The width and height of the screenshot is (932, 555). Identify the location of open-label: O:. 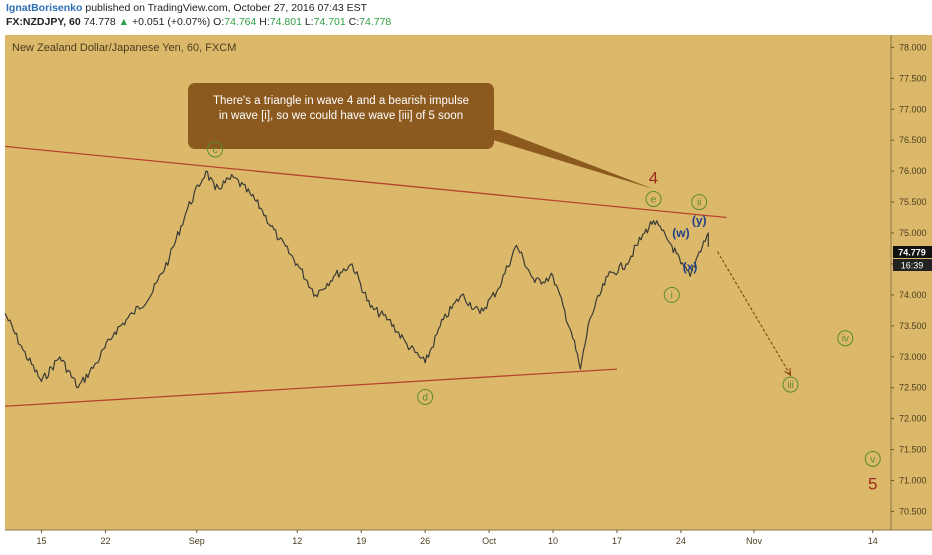
(219, 22).